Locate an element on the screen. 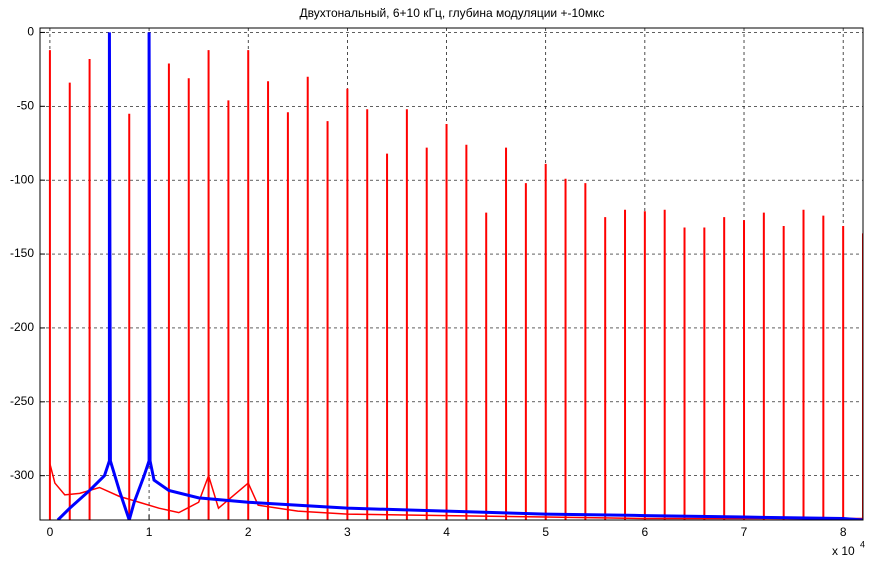  y-tick-label: -100 is located at coordinates (22, 179).